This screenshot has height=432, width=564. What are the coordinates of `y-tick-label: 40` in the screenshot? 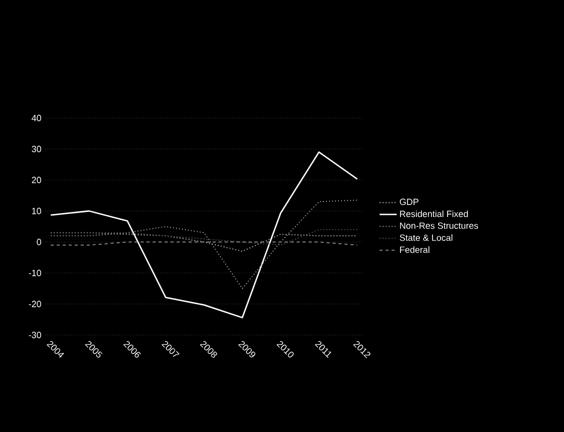 It's located at (37, 118).